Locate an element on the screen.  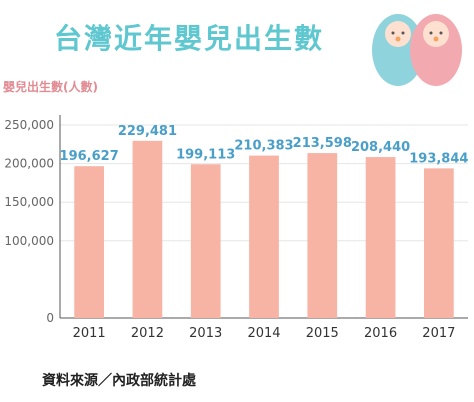
y-tick-label: 200,000 is located at coordinates (29, 164).